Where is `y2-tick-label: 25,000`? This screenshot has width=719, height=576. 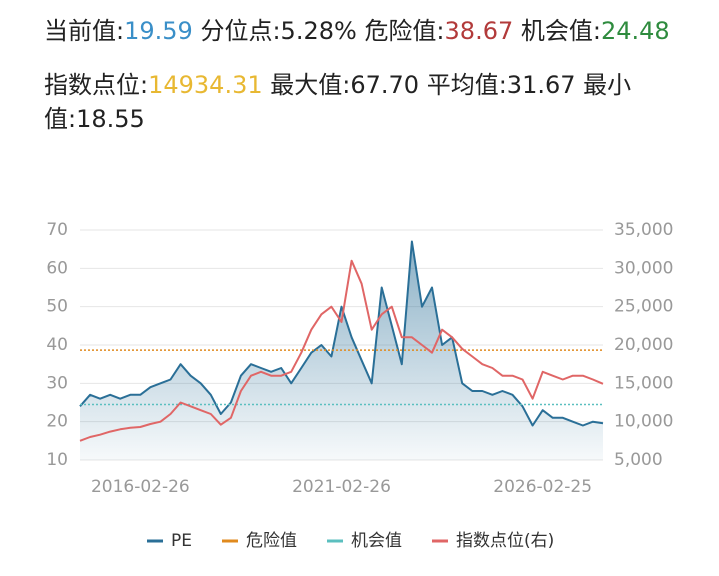
y2-tick-label: 25,000 is located at coordinates (643, 307).